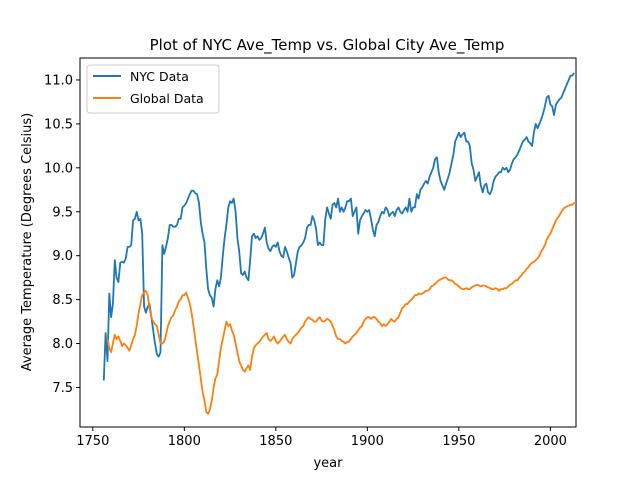 The image size is (640, 480). Describe the element at coordinates (27, 242) in the screenshot. I see `y-axis-label: Average Temperature (Degrees Celsius)` at that location.